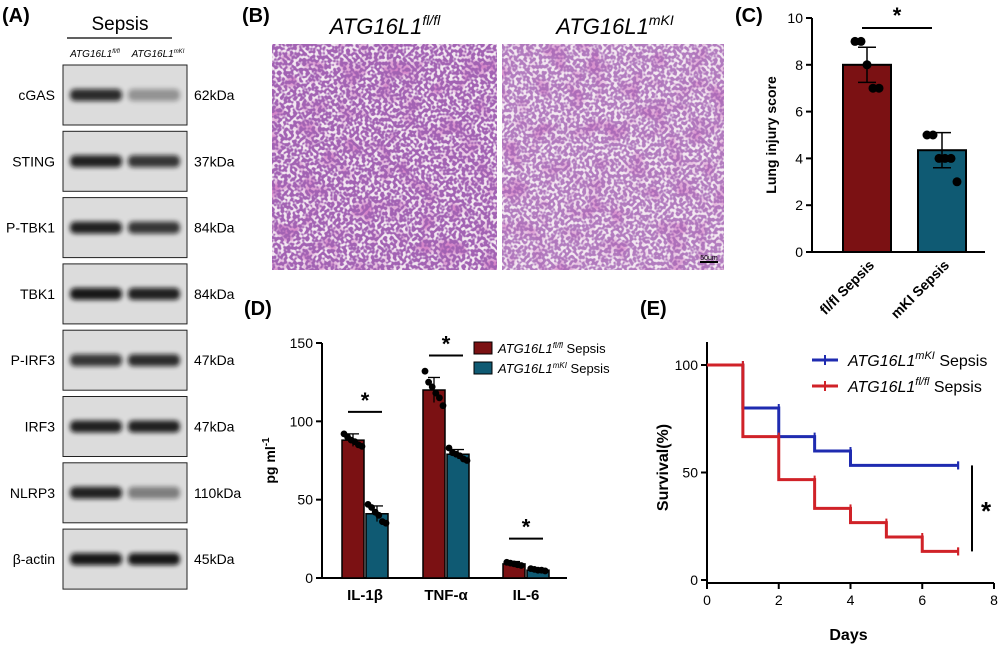 The image size is (1000, 645). I want to click on blot-protein-label: STING, so click(33, 161).